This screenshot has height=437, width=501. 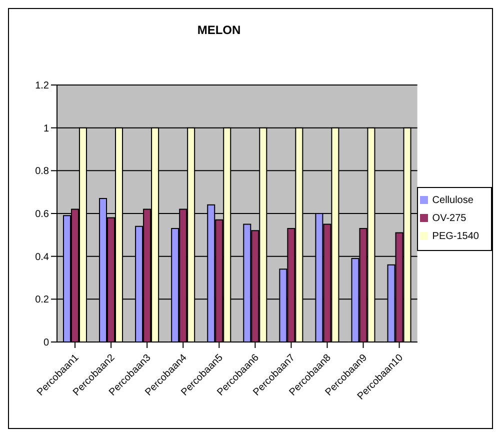 What do you see at coordinates (219, 30) in the screenshot?
I see `chart-title: MELON` at bounding box center [219, 30].